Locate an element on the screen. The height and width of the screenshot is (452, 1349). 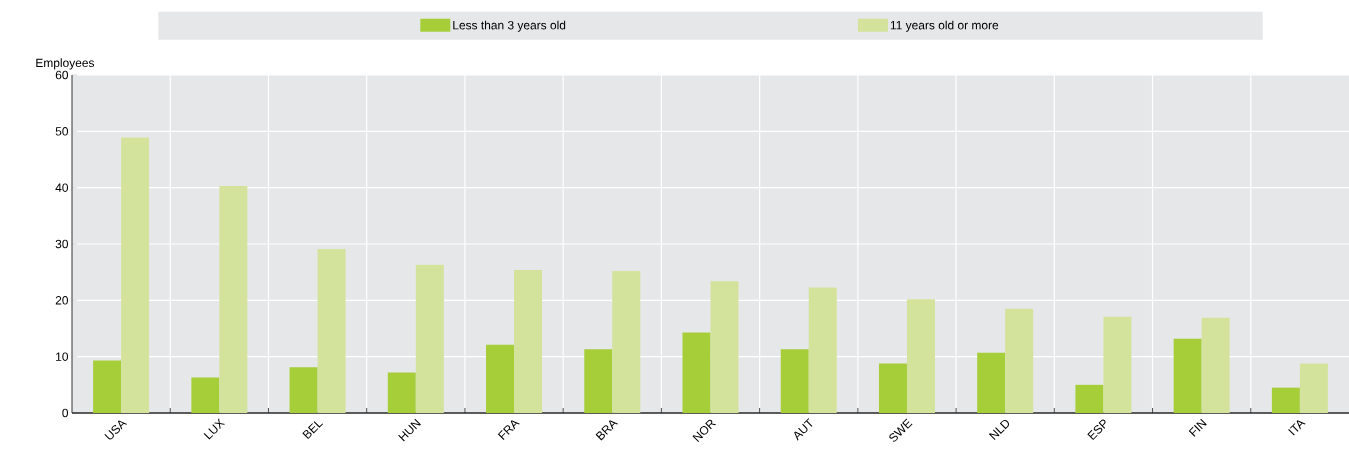
y-tick-label: 20 is located at coordinates (62, 300).